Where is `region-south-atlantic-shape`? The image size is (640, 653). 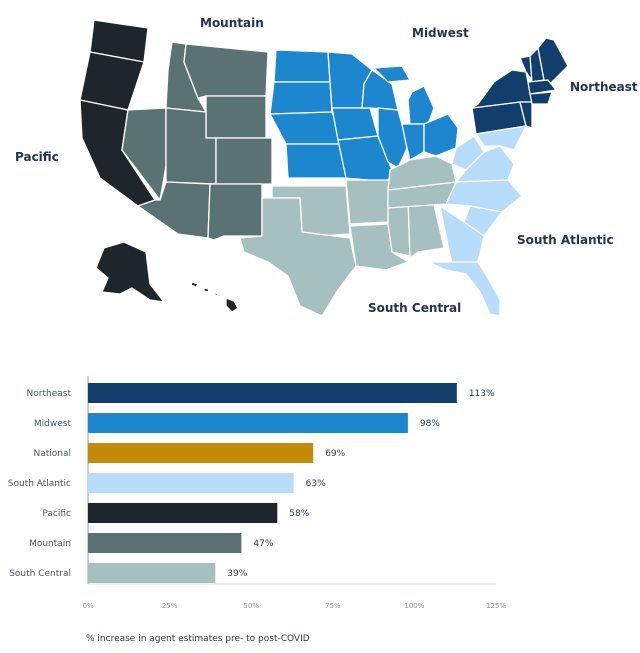
region-south-atlantic-shape is located at coordinates (477, 221).